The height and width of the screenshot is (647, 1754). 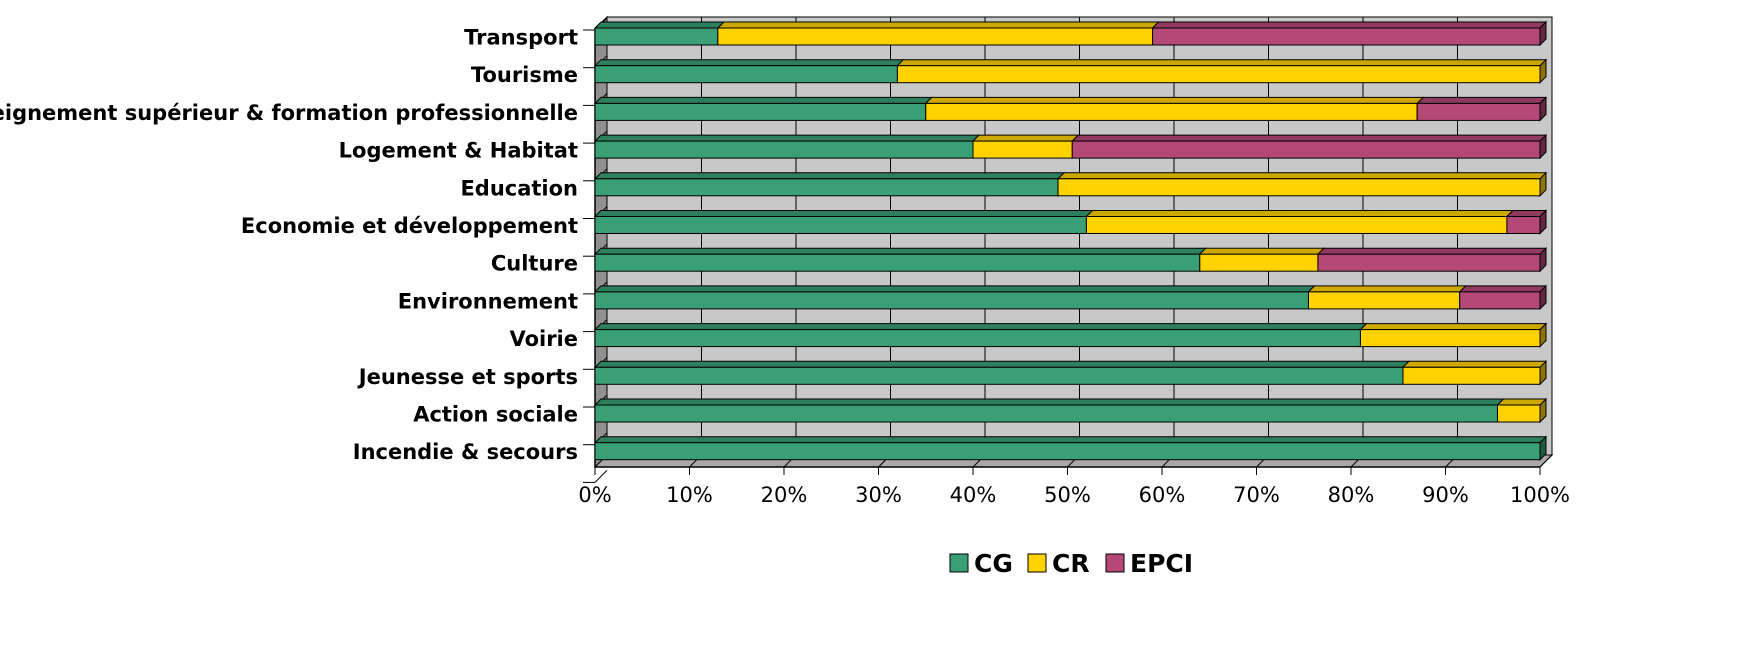 What do you see at coordinates (488, 301) in the screenshot?
I see `category-label: Environnement` at bounding box center [488, 301].